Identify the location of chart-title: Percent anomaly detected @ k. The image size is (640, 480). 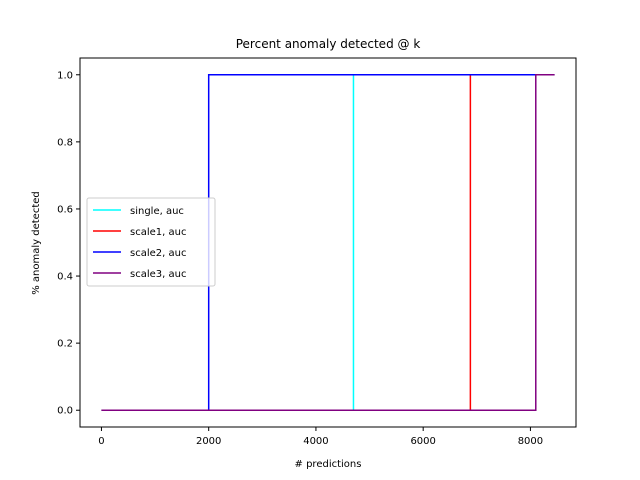
(328, 44).